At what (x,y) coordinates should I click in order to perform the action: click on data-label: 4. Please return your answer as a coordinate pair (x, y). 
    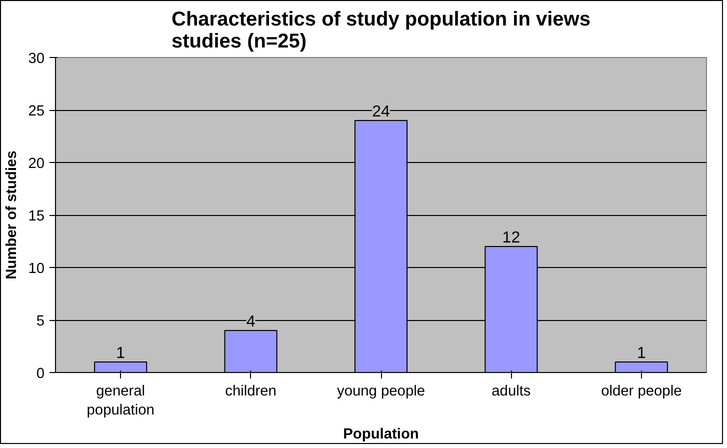
    Looking at the image, I should click on (251, 322).